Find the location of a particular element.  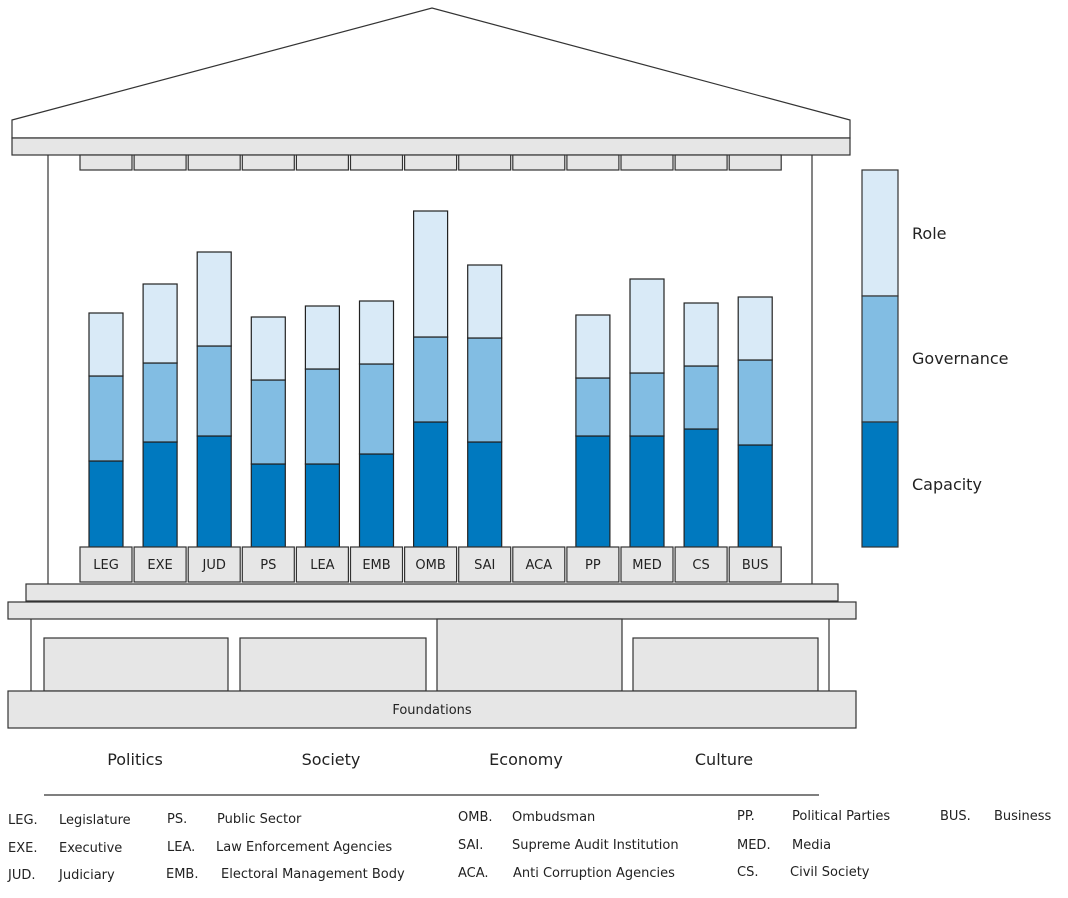

column-base-aca is located at coordinates (539, 564).